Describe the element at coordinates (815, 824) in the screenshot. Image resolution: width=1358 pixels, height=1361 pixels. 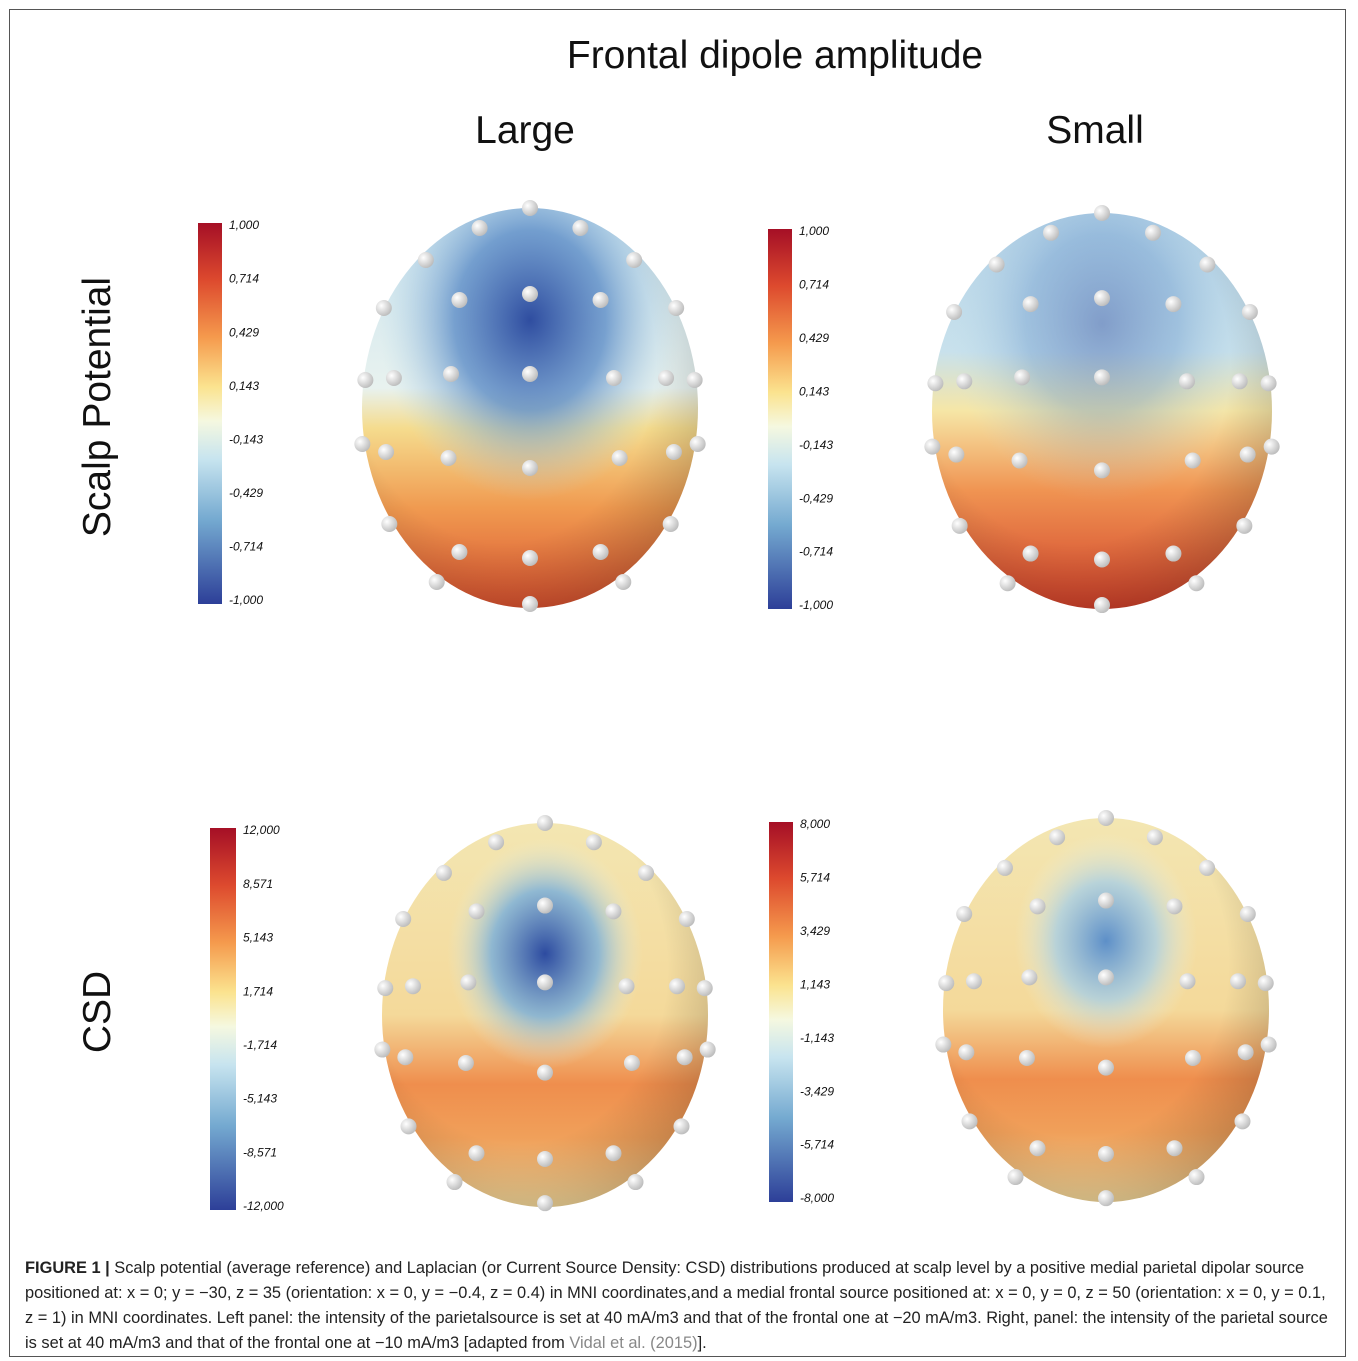
I see `colorbar-label: 8,000` at that location.